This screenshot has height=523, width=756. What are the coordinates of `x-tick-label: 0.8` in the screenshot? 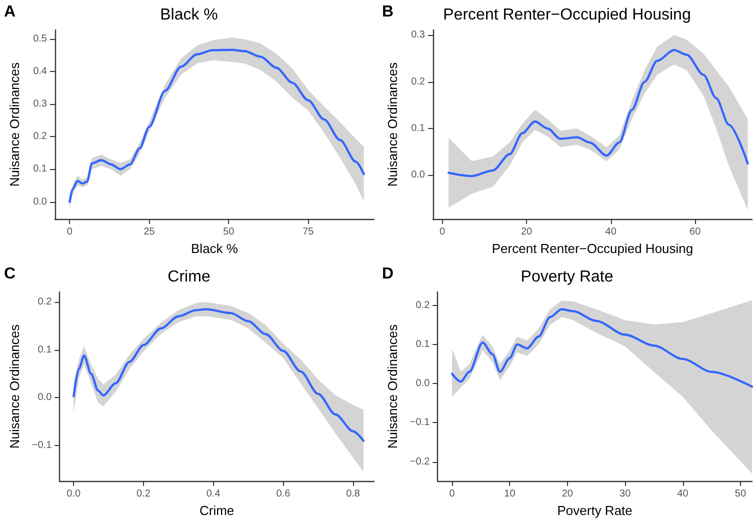 It's located at (353, 493).